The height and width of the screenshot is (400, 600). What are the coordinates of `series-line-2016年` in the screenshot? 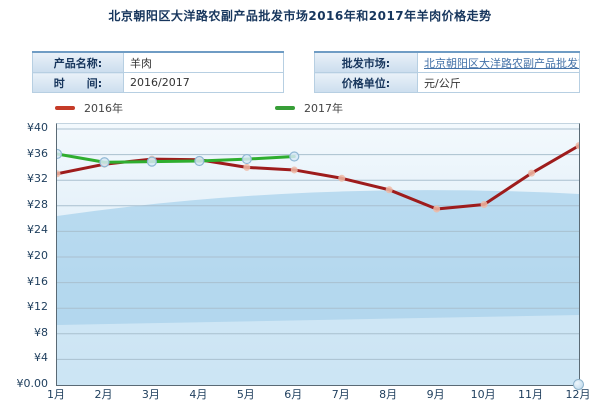 It's located at (318, 177).